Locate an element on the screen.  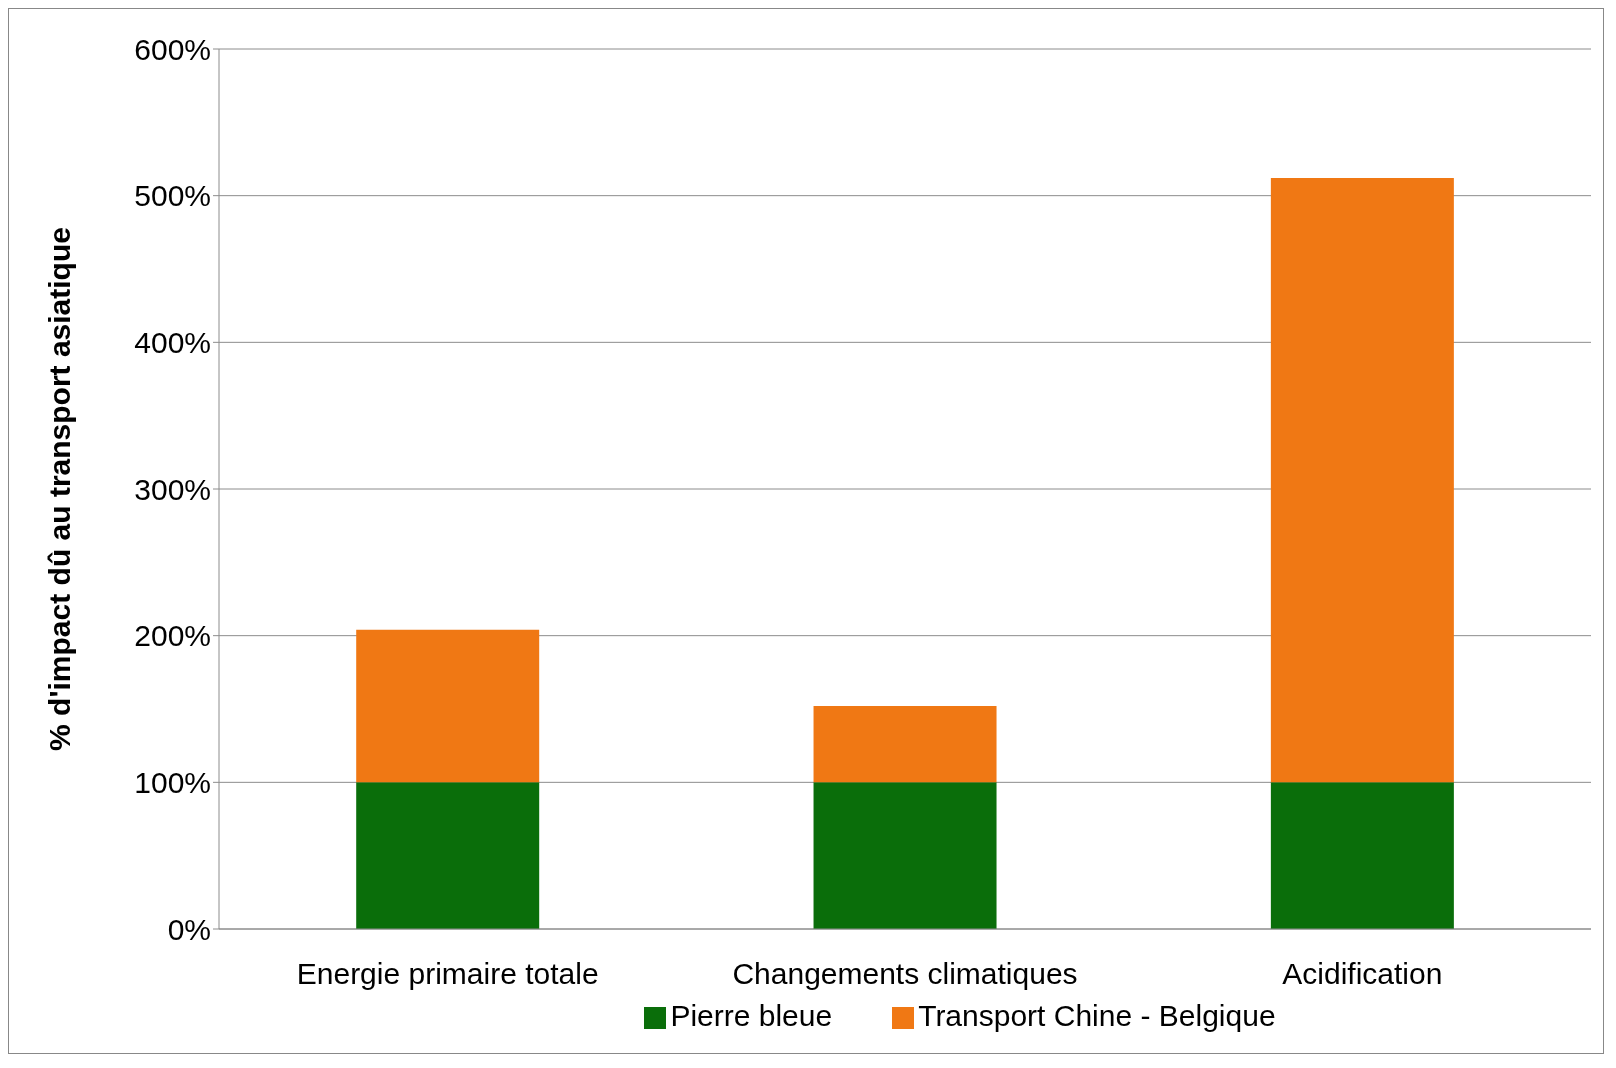
y-tick-label: 100% is located at coordinates (172, 782).